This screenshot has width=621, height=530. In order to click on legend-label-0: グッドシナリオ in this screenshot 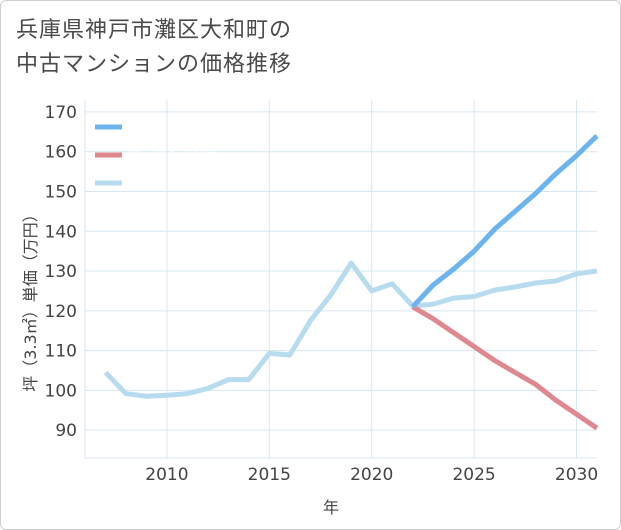, I will do `click(173, 128)`.